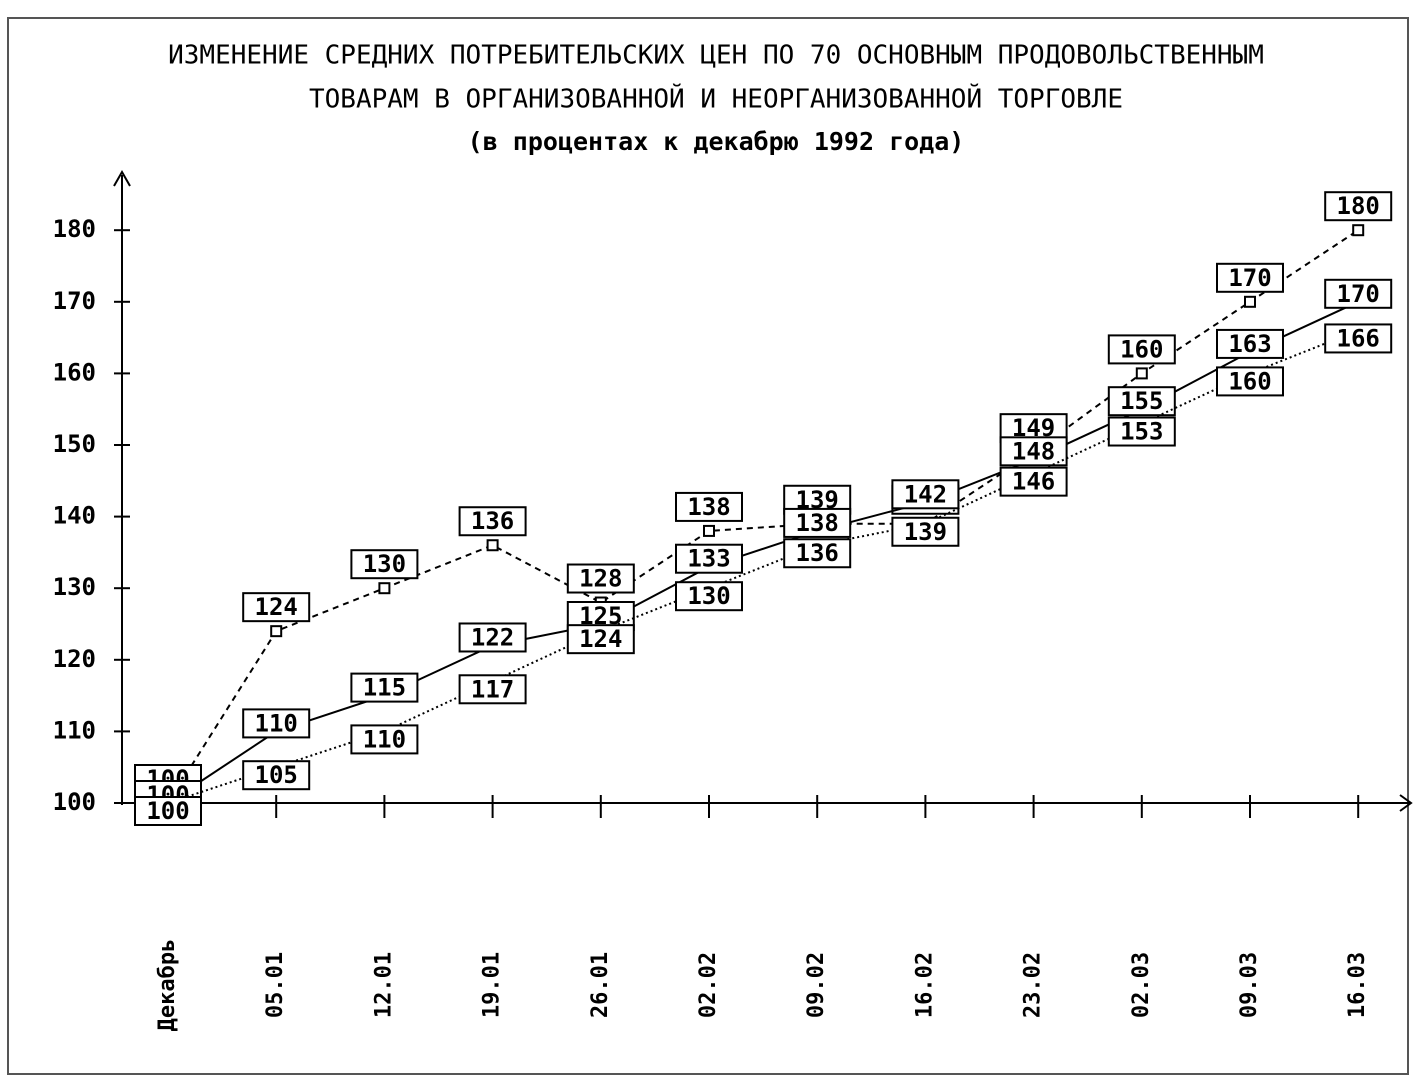 This screenshot has height=1075, width=1413. I want to click on value-label: 139, so click(925, 532).